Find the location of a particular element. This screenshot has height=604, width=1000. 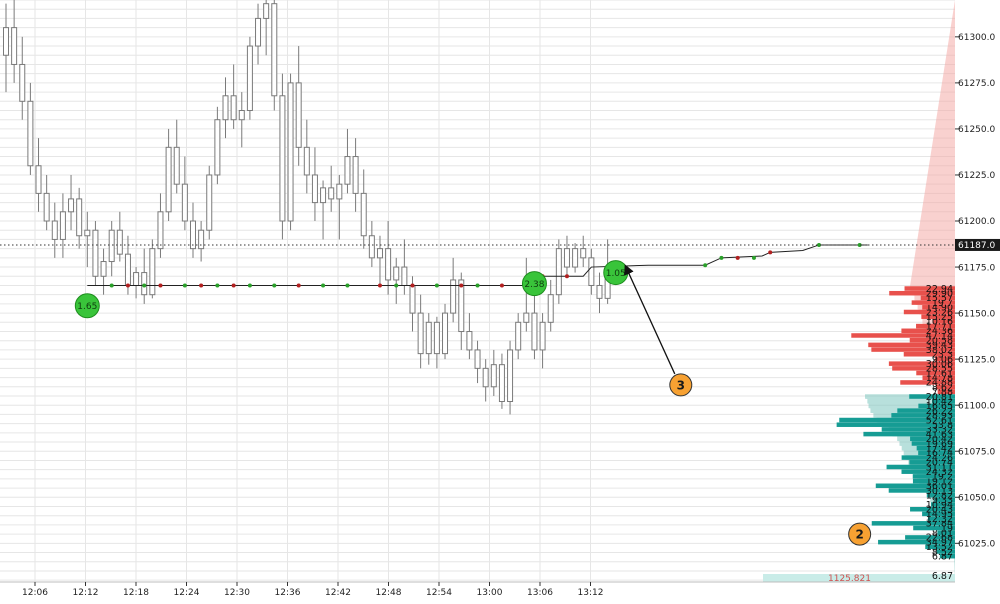

ask-depth-label: 19.7 is located at coordinates (942, 303).